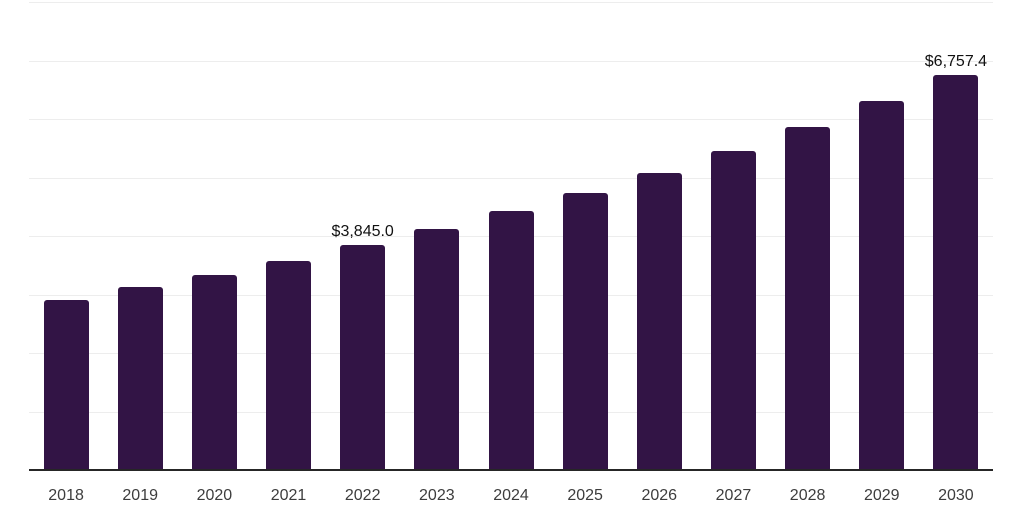 The image size is (1024, 512). Describe the element at coordinates (140, 378) in the screenshot. I see `bar-2019` at that location.